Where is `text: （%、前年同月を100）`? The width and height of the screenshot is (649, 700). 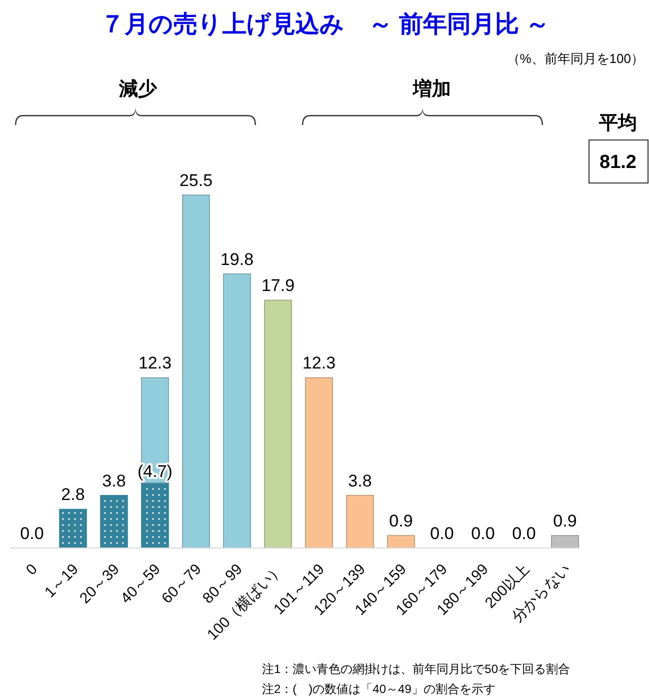
text: （%、前年同月を100） is located at coordinates (575, 58).